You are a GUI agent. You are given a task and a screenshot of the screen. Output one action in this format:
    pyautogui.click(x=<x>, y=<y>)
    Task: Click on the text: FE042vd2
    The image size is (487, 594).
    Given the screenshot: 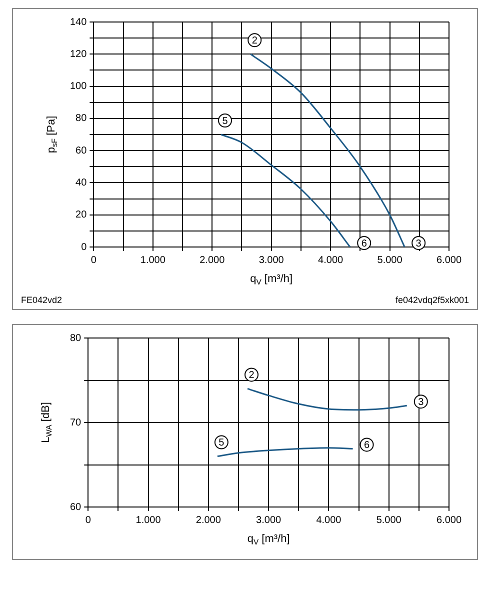 What is the action you would take?
    pyautogui.click(x=41, y=300)
    